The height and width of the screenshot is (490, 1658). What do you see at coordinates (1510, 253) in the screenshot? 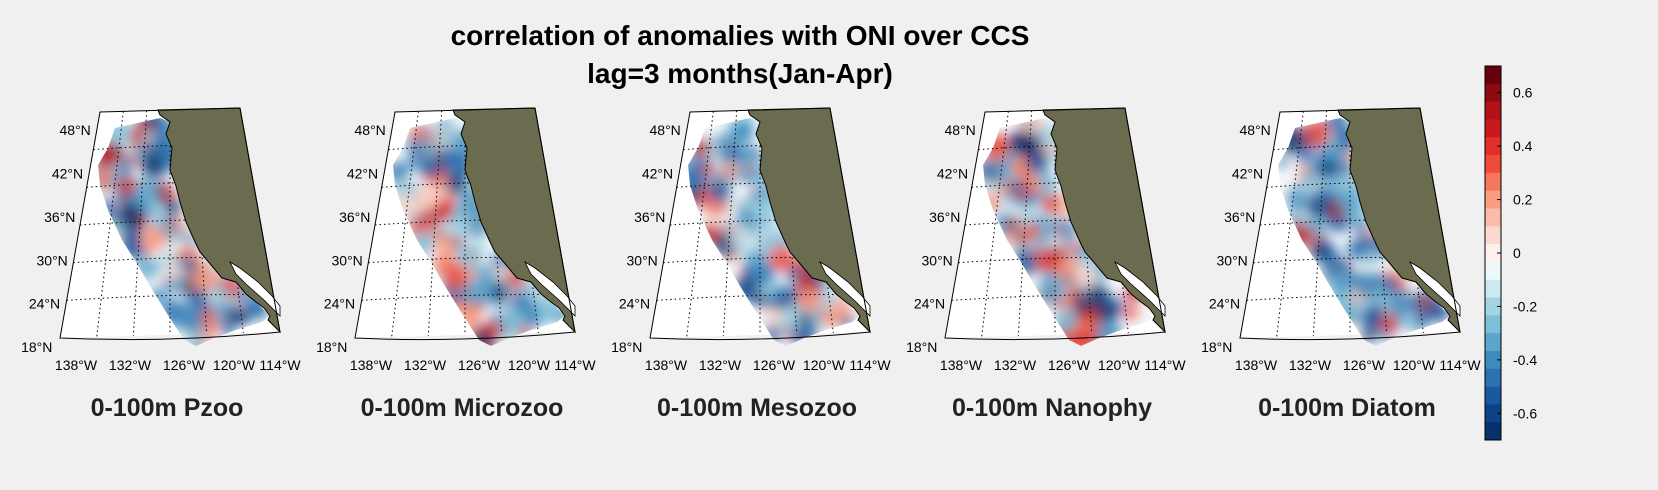
I see `colorbar: 0.6 0.4 0.2 0 -0.2 -0.4 -0.6` at bounding box center [1510, 253].